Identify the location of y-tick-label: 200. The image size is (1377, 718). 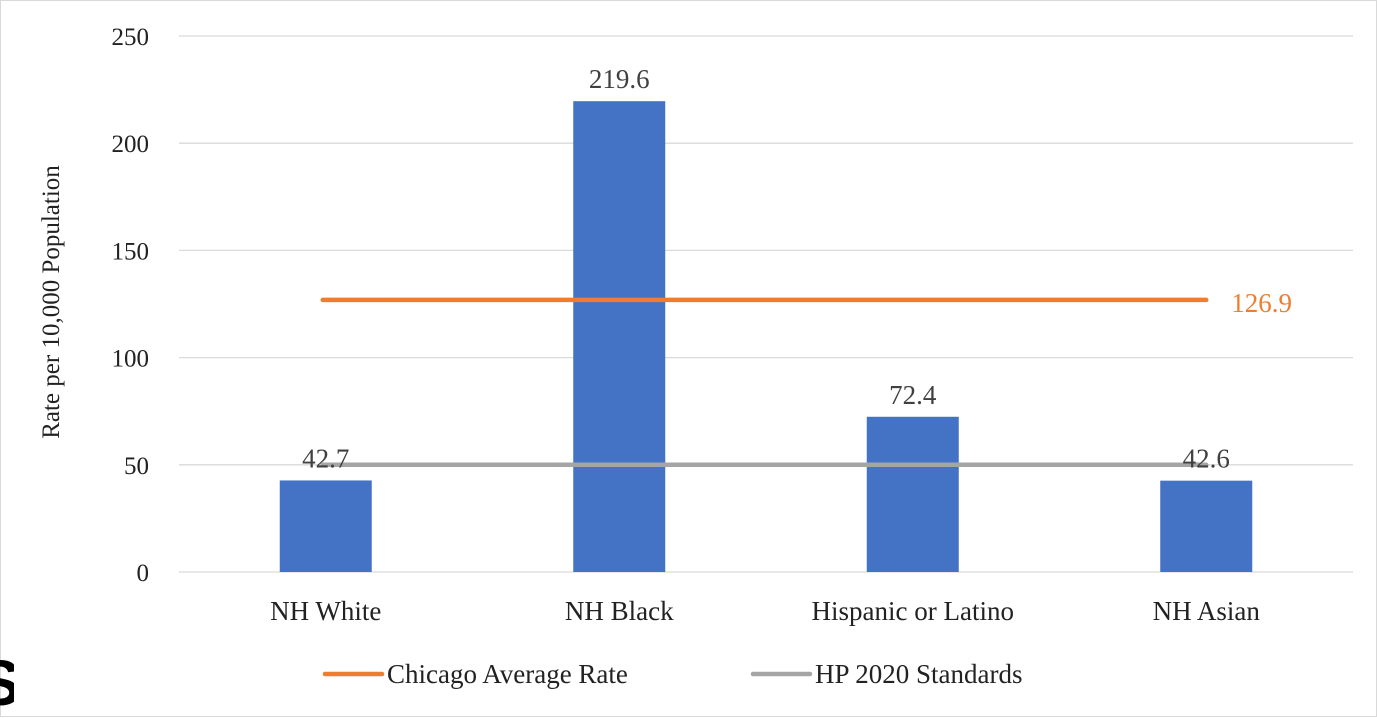
(131, 144).